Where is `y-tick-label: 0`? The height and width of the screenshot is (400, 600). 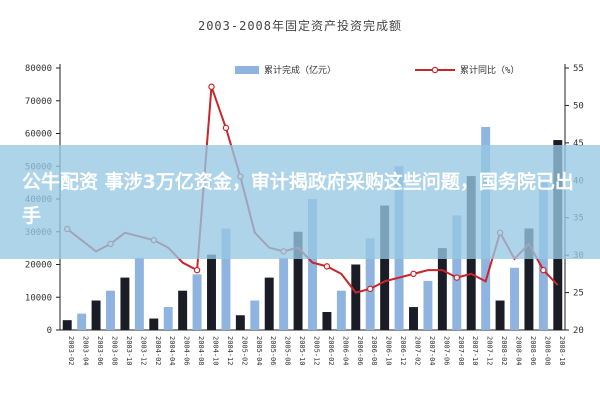
y-tick-label: 0 is located at coordinates (49, 331).